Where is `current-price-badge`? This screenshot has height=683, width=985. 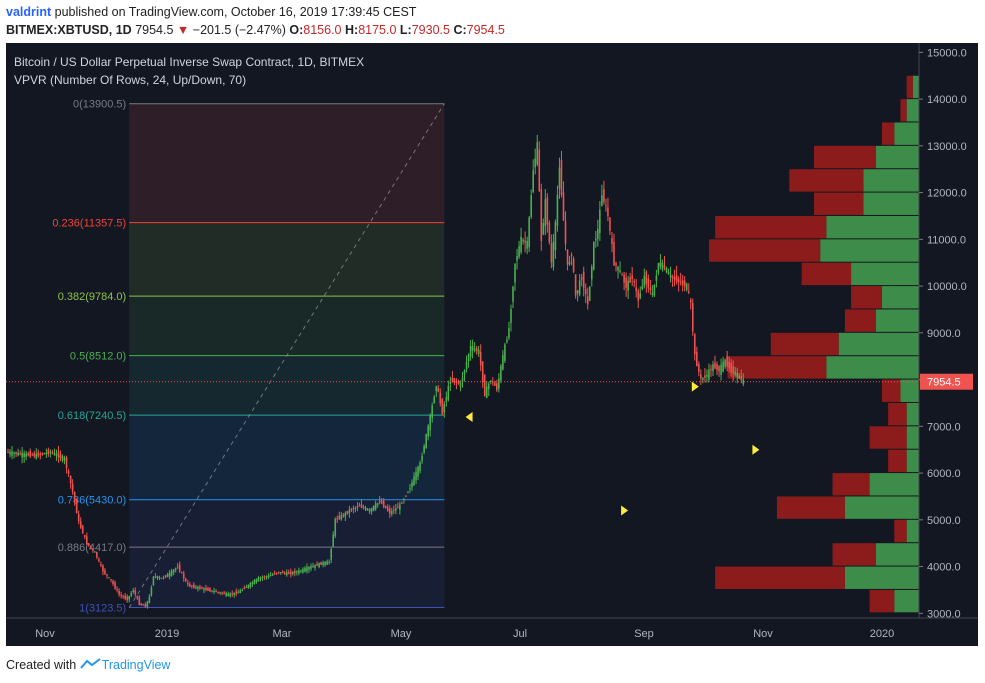 current-price-badge is located at coordinates (946, 381).